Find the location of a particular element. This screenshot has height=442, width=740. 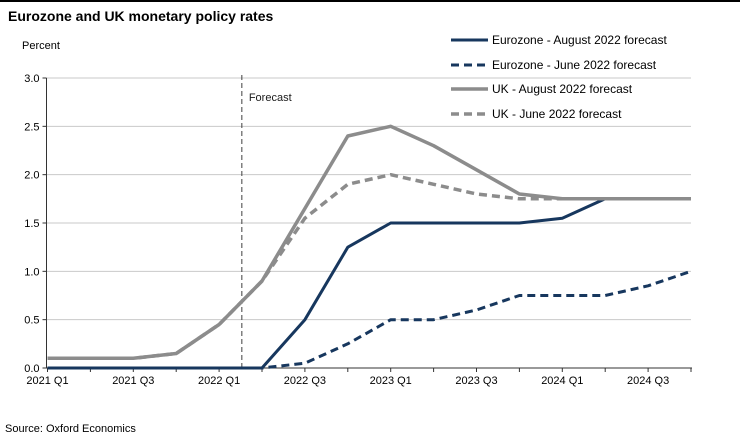

y-tick-label: 1.5 is located at coordinates (31, 224).